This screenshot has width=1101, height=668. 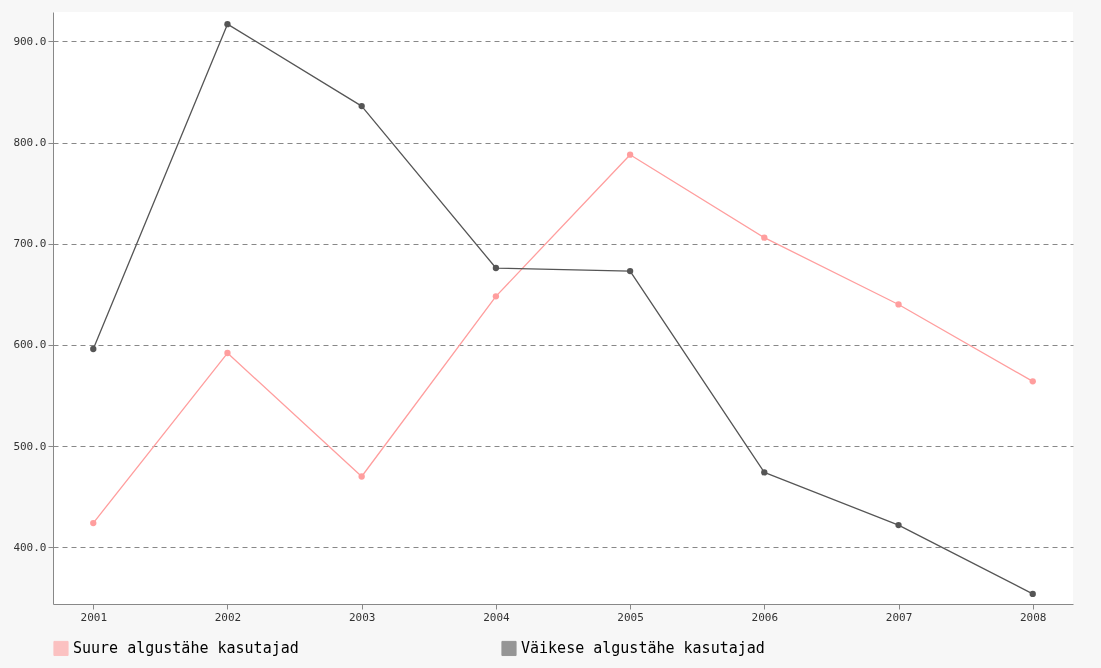 I want to click on y-tick-label: 500.0, so click(x=30, y=446).